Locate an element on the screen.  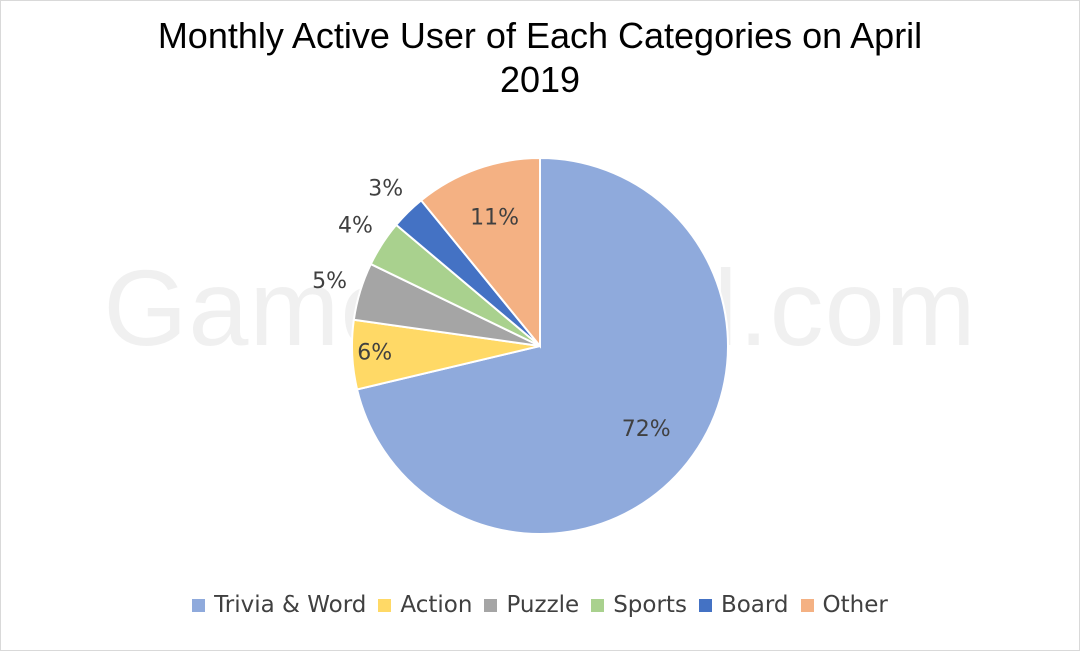
legend-item-puzzle: Puzzle is located at coordinates (531, 605).